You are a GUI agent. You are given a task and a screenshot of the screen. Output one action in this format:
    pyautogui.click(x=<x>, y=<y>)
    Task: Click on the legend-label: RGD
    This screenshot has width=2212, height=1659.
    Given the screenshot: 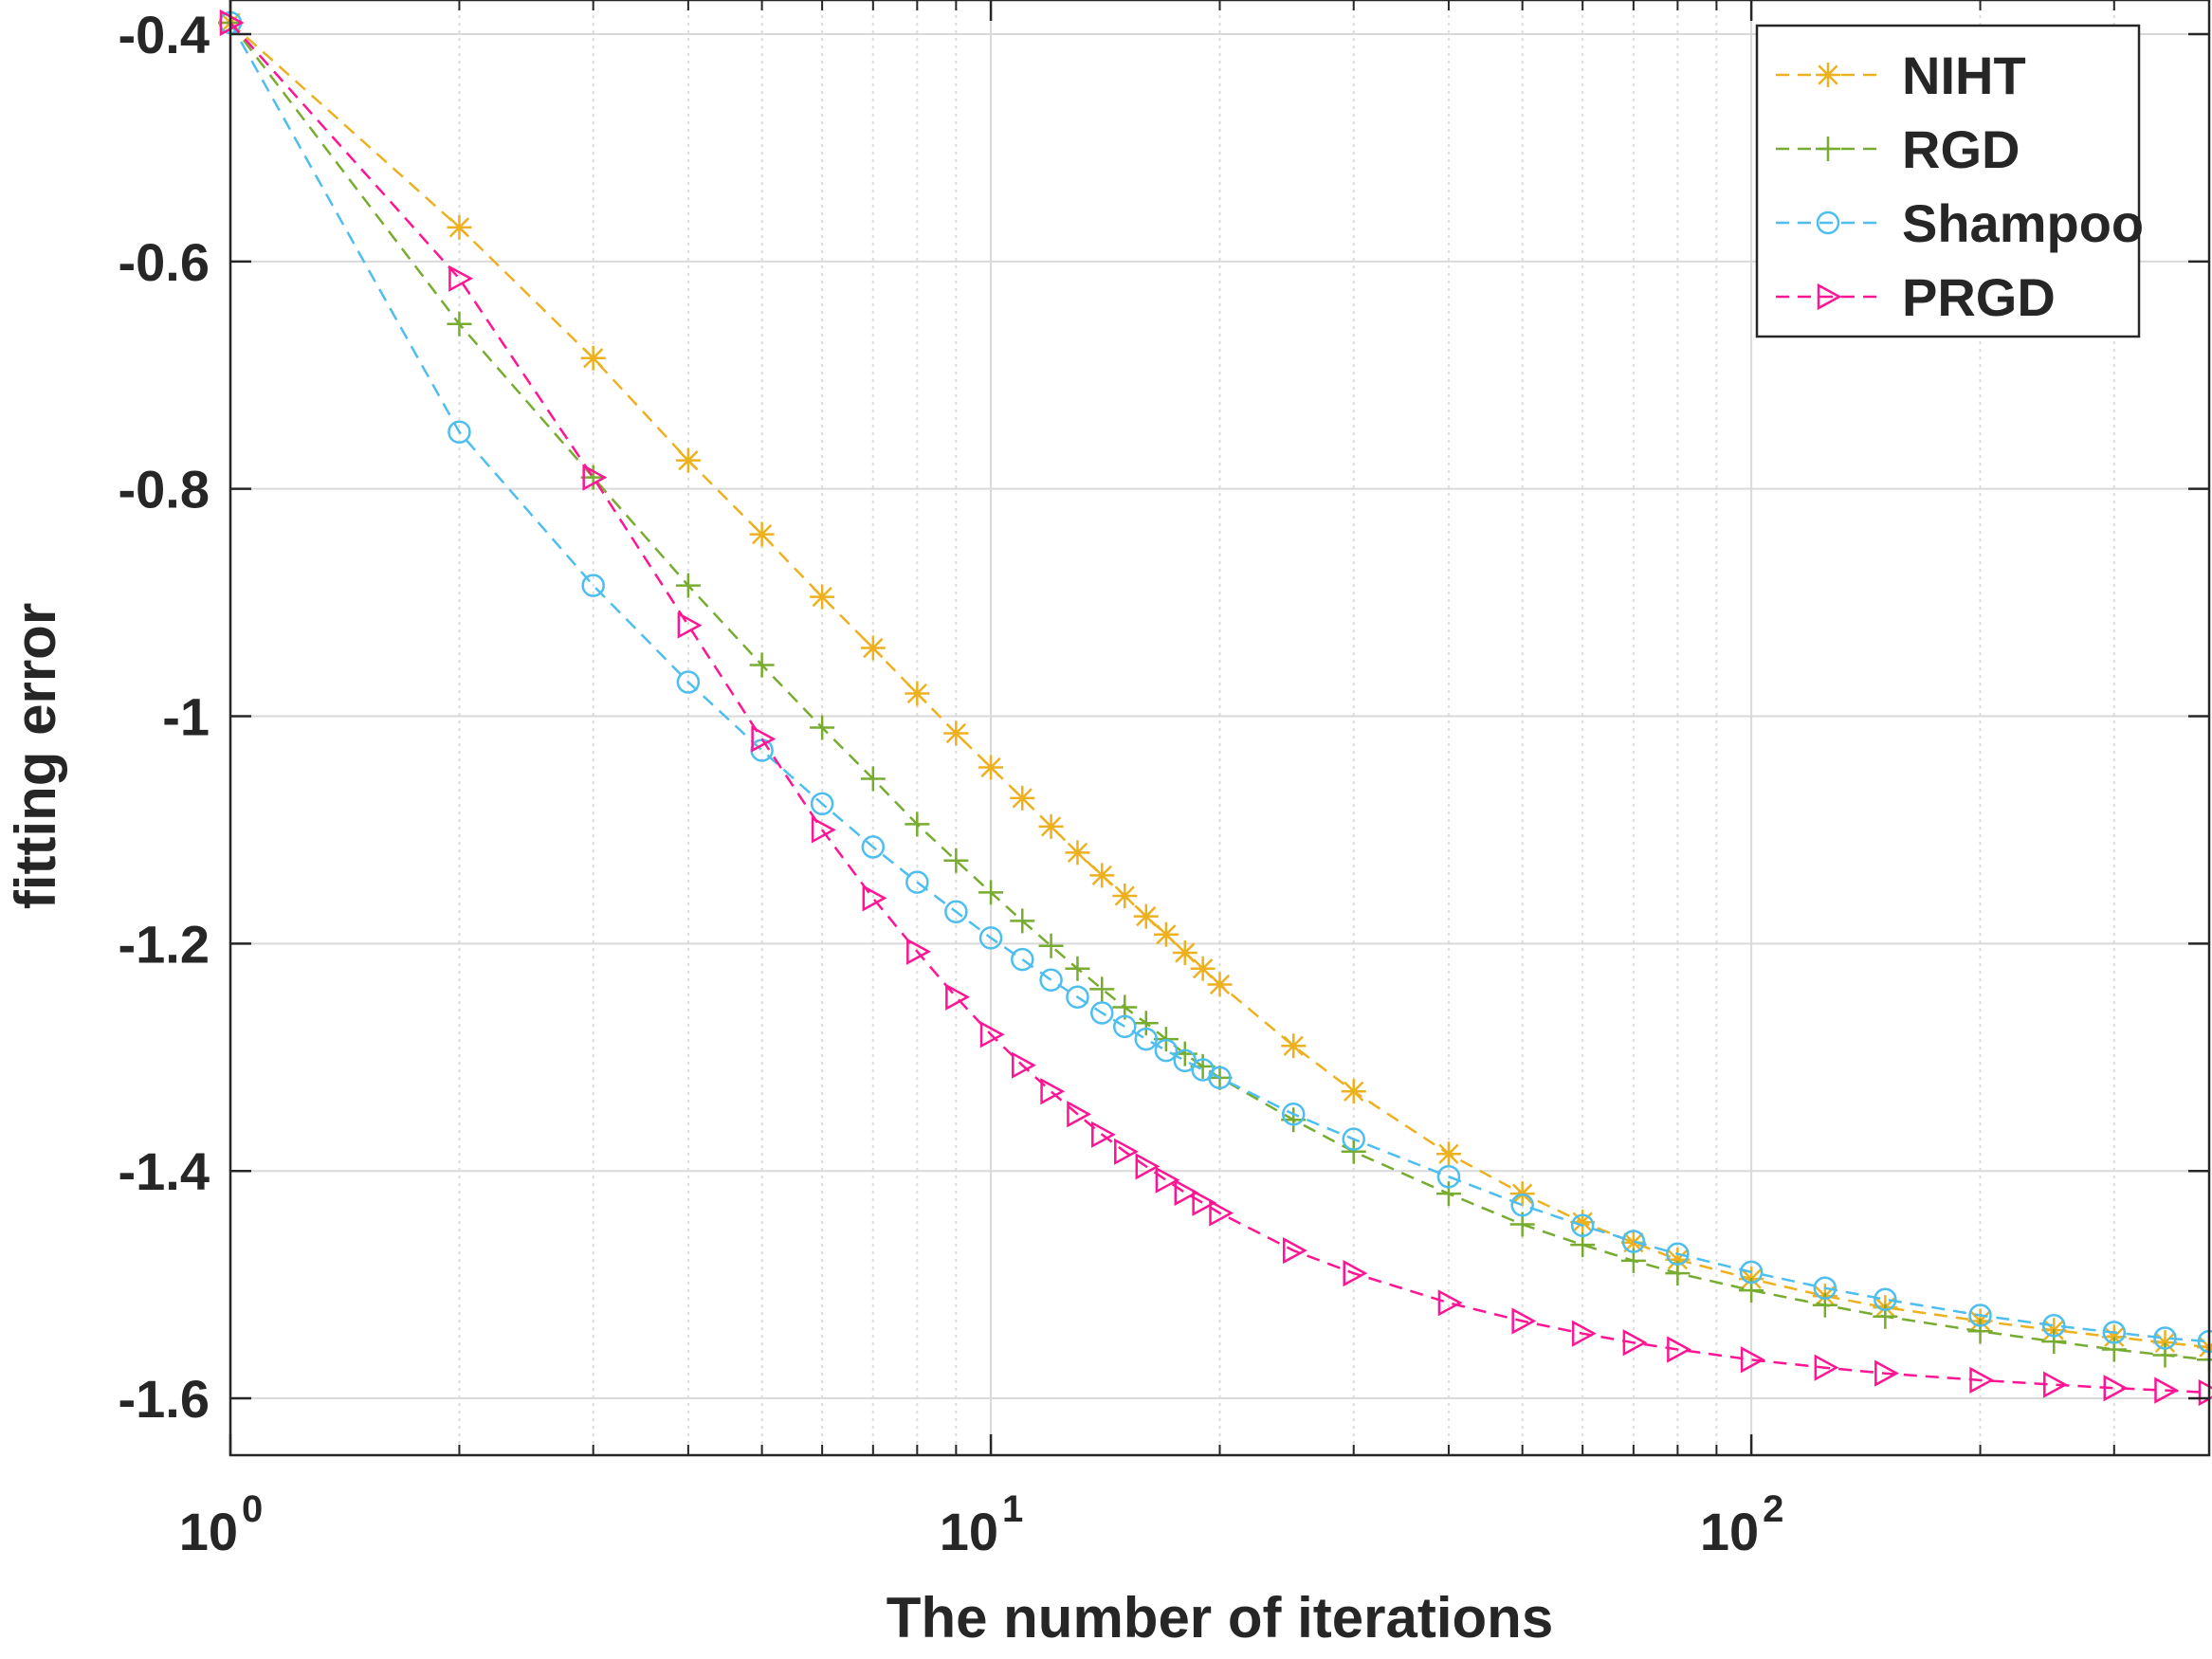 What is the action you would take?
    pyautogui.click(x=1961, y=149)
    